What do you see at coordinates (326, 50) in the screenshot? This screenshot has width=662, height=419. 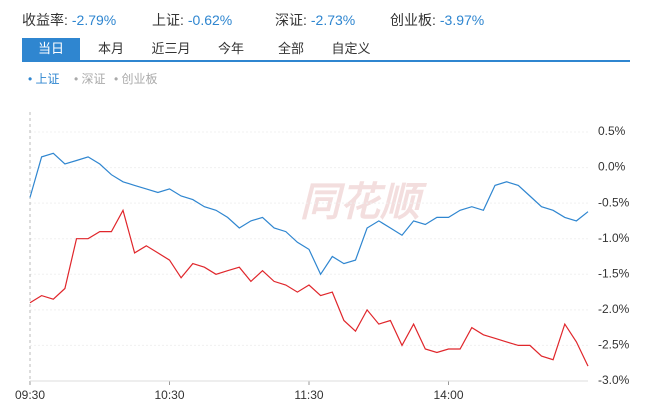 I see `tabs: 当日 本月 近三月 今年 全部 自定义` at bounding box center [326, 50].